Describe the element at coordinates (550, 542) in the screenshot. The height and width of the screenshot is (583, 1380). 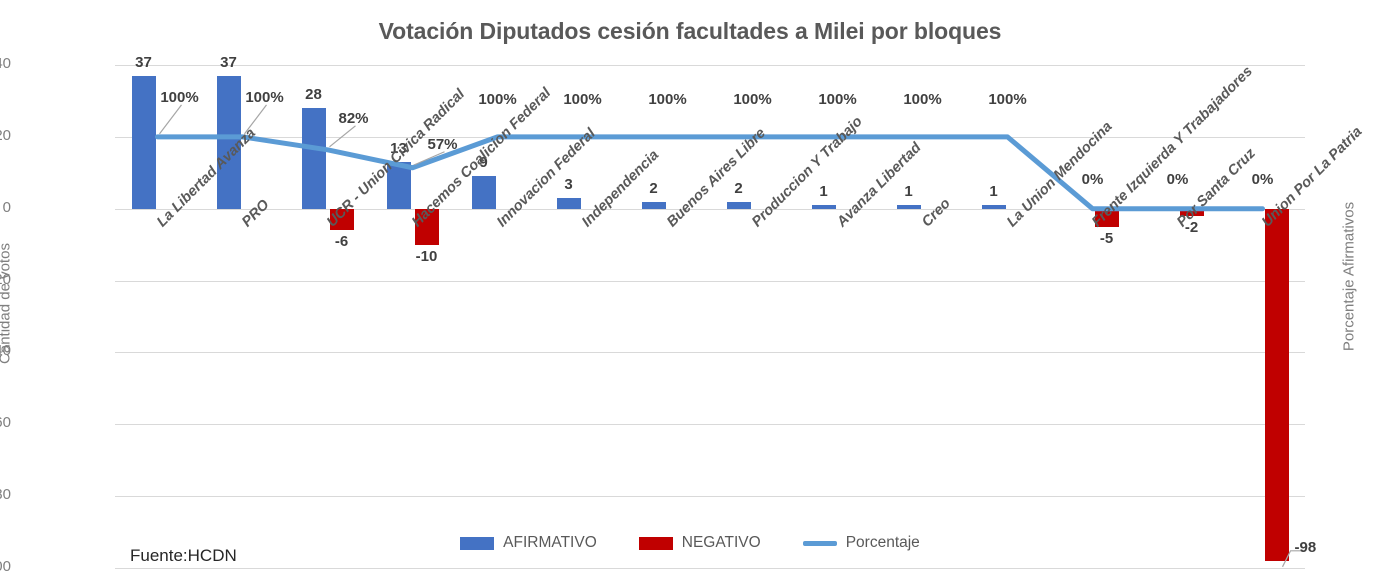
I see `legend-label: AFIRMATIVO` at that location.